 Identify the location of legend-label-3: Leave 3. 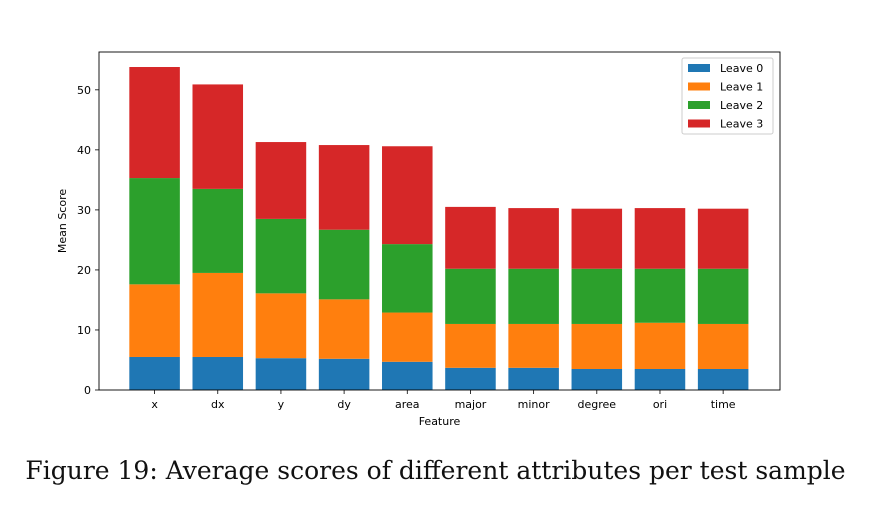
(741, 124).